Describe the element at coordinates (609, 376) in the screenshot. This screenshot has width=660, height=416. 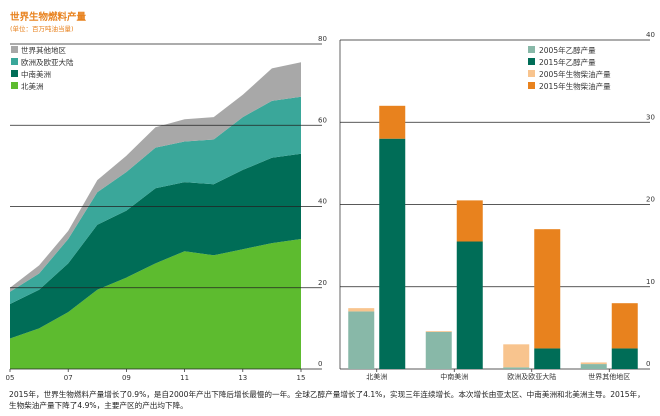
I see `bar-category-label-3: 世界其他地区` at that location.